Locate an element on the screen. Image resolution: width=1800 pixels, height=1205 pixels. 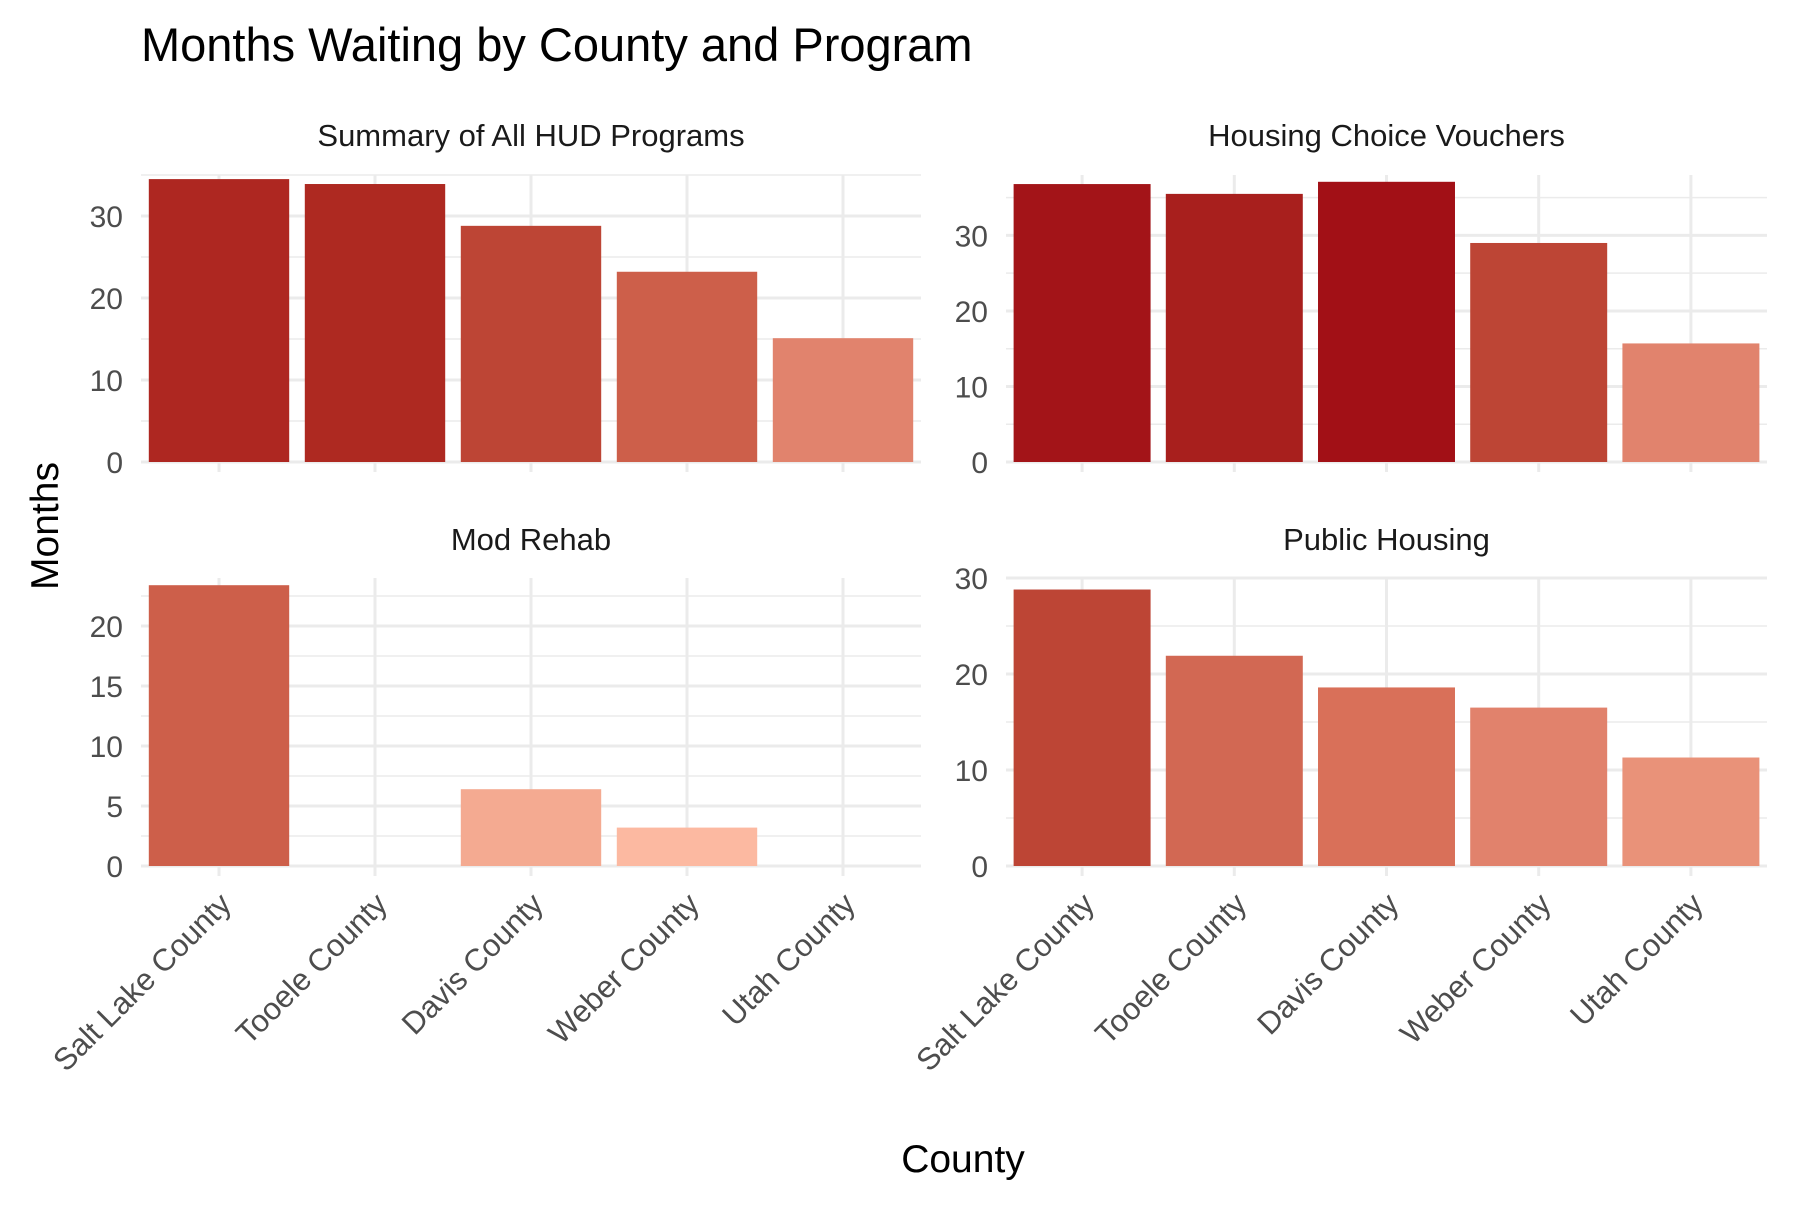
y-axis-title: Months is located at coordinates (45, 526).